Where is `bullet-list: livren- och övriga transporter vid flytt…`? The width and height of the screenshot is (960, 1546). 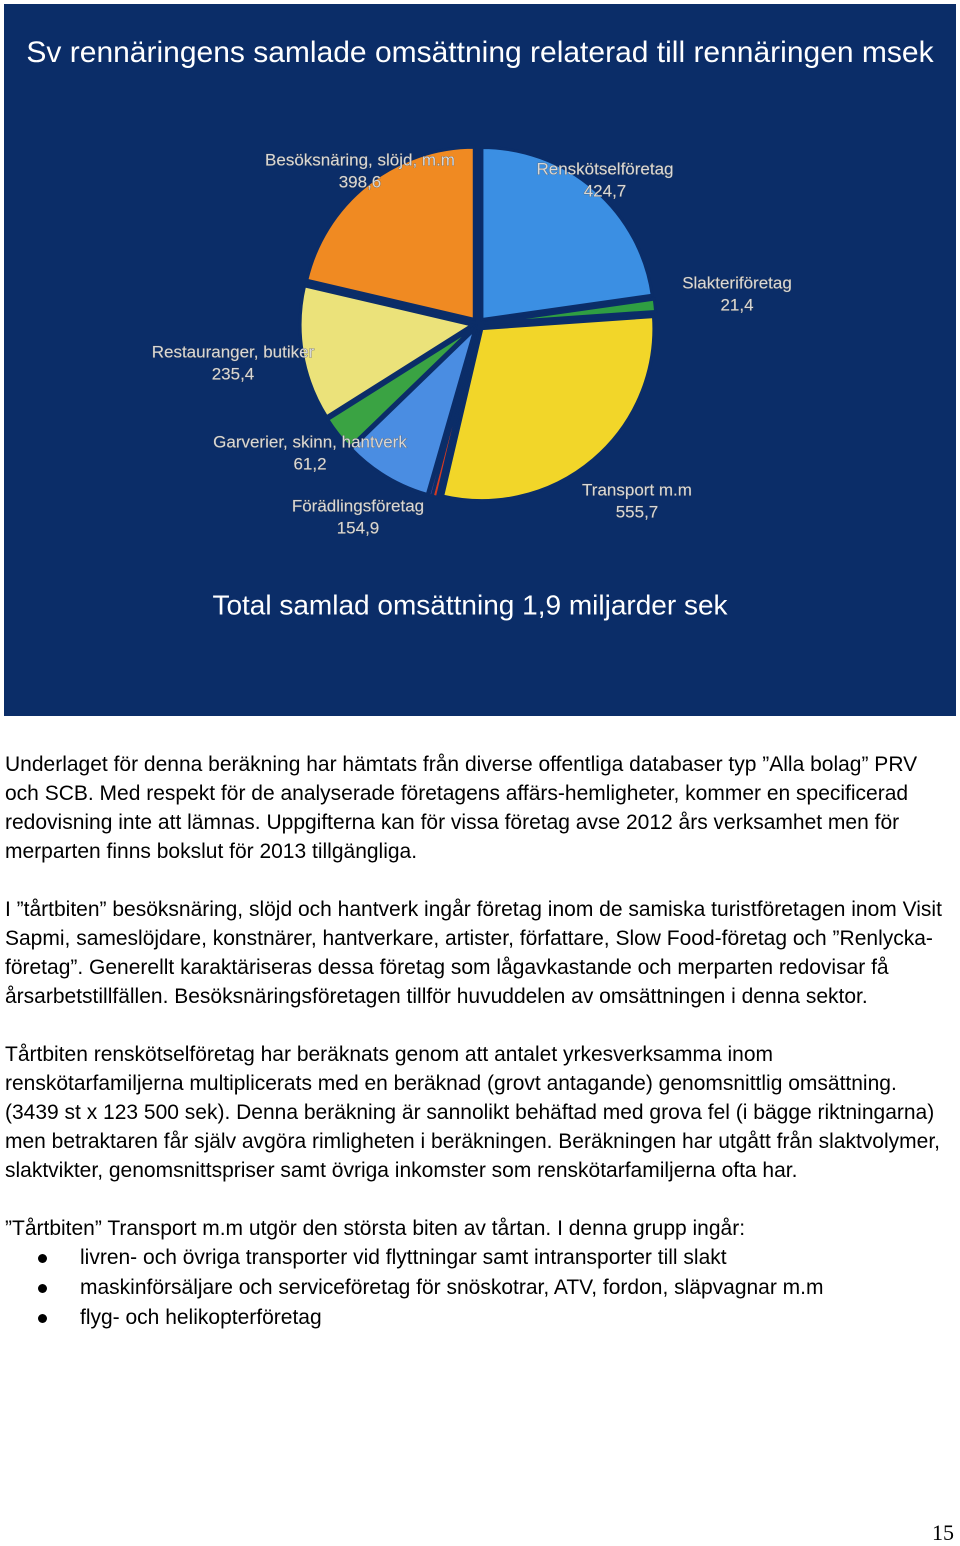
bullet-list: livren- och övriga transporter vid flytt… is located at coordinates (480, 1288).